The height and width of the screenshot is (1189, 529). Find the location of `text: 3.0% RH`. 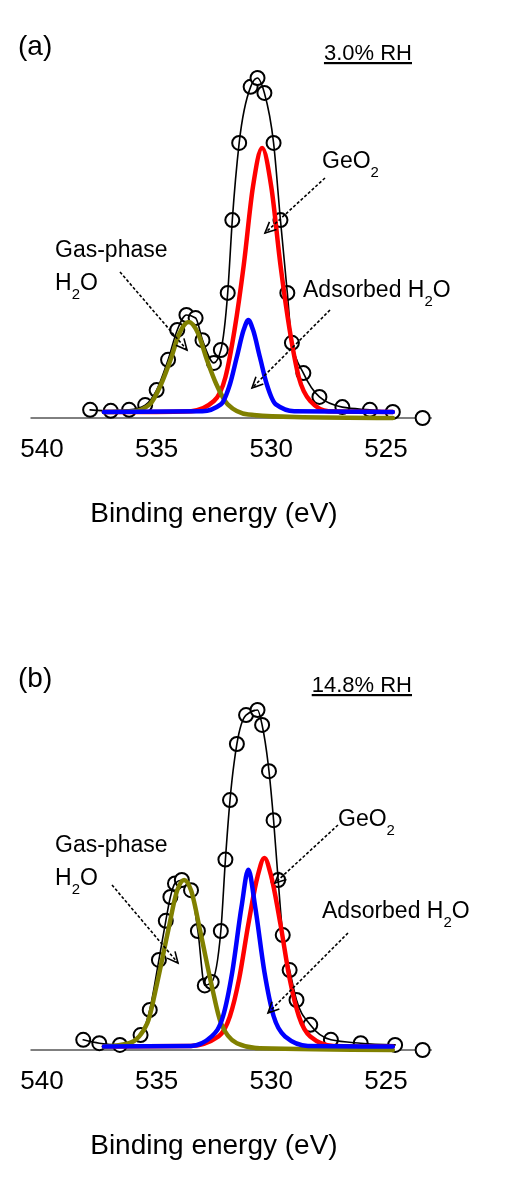

text: 3.0% RH is located at coordinates (367, 52).